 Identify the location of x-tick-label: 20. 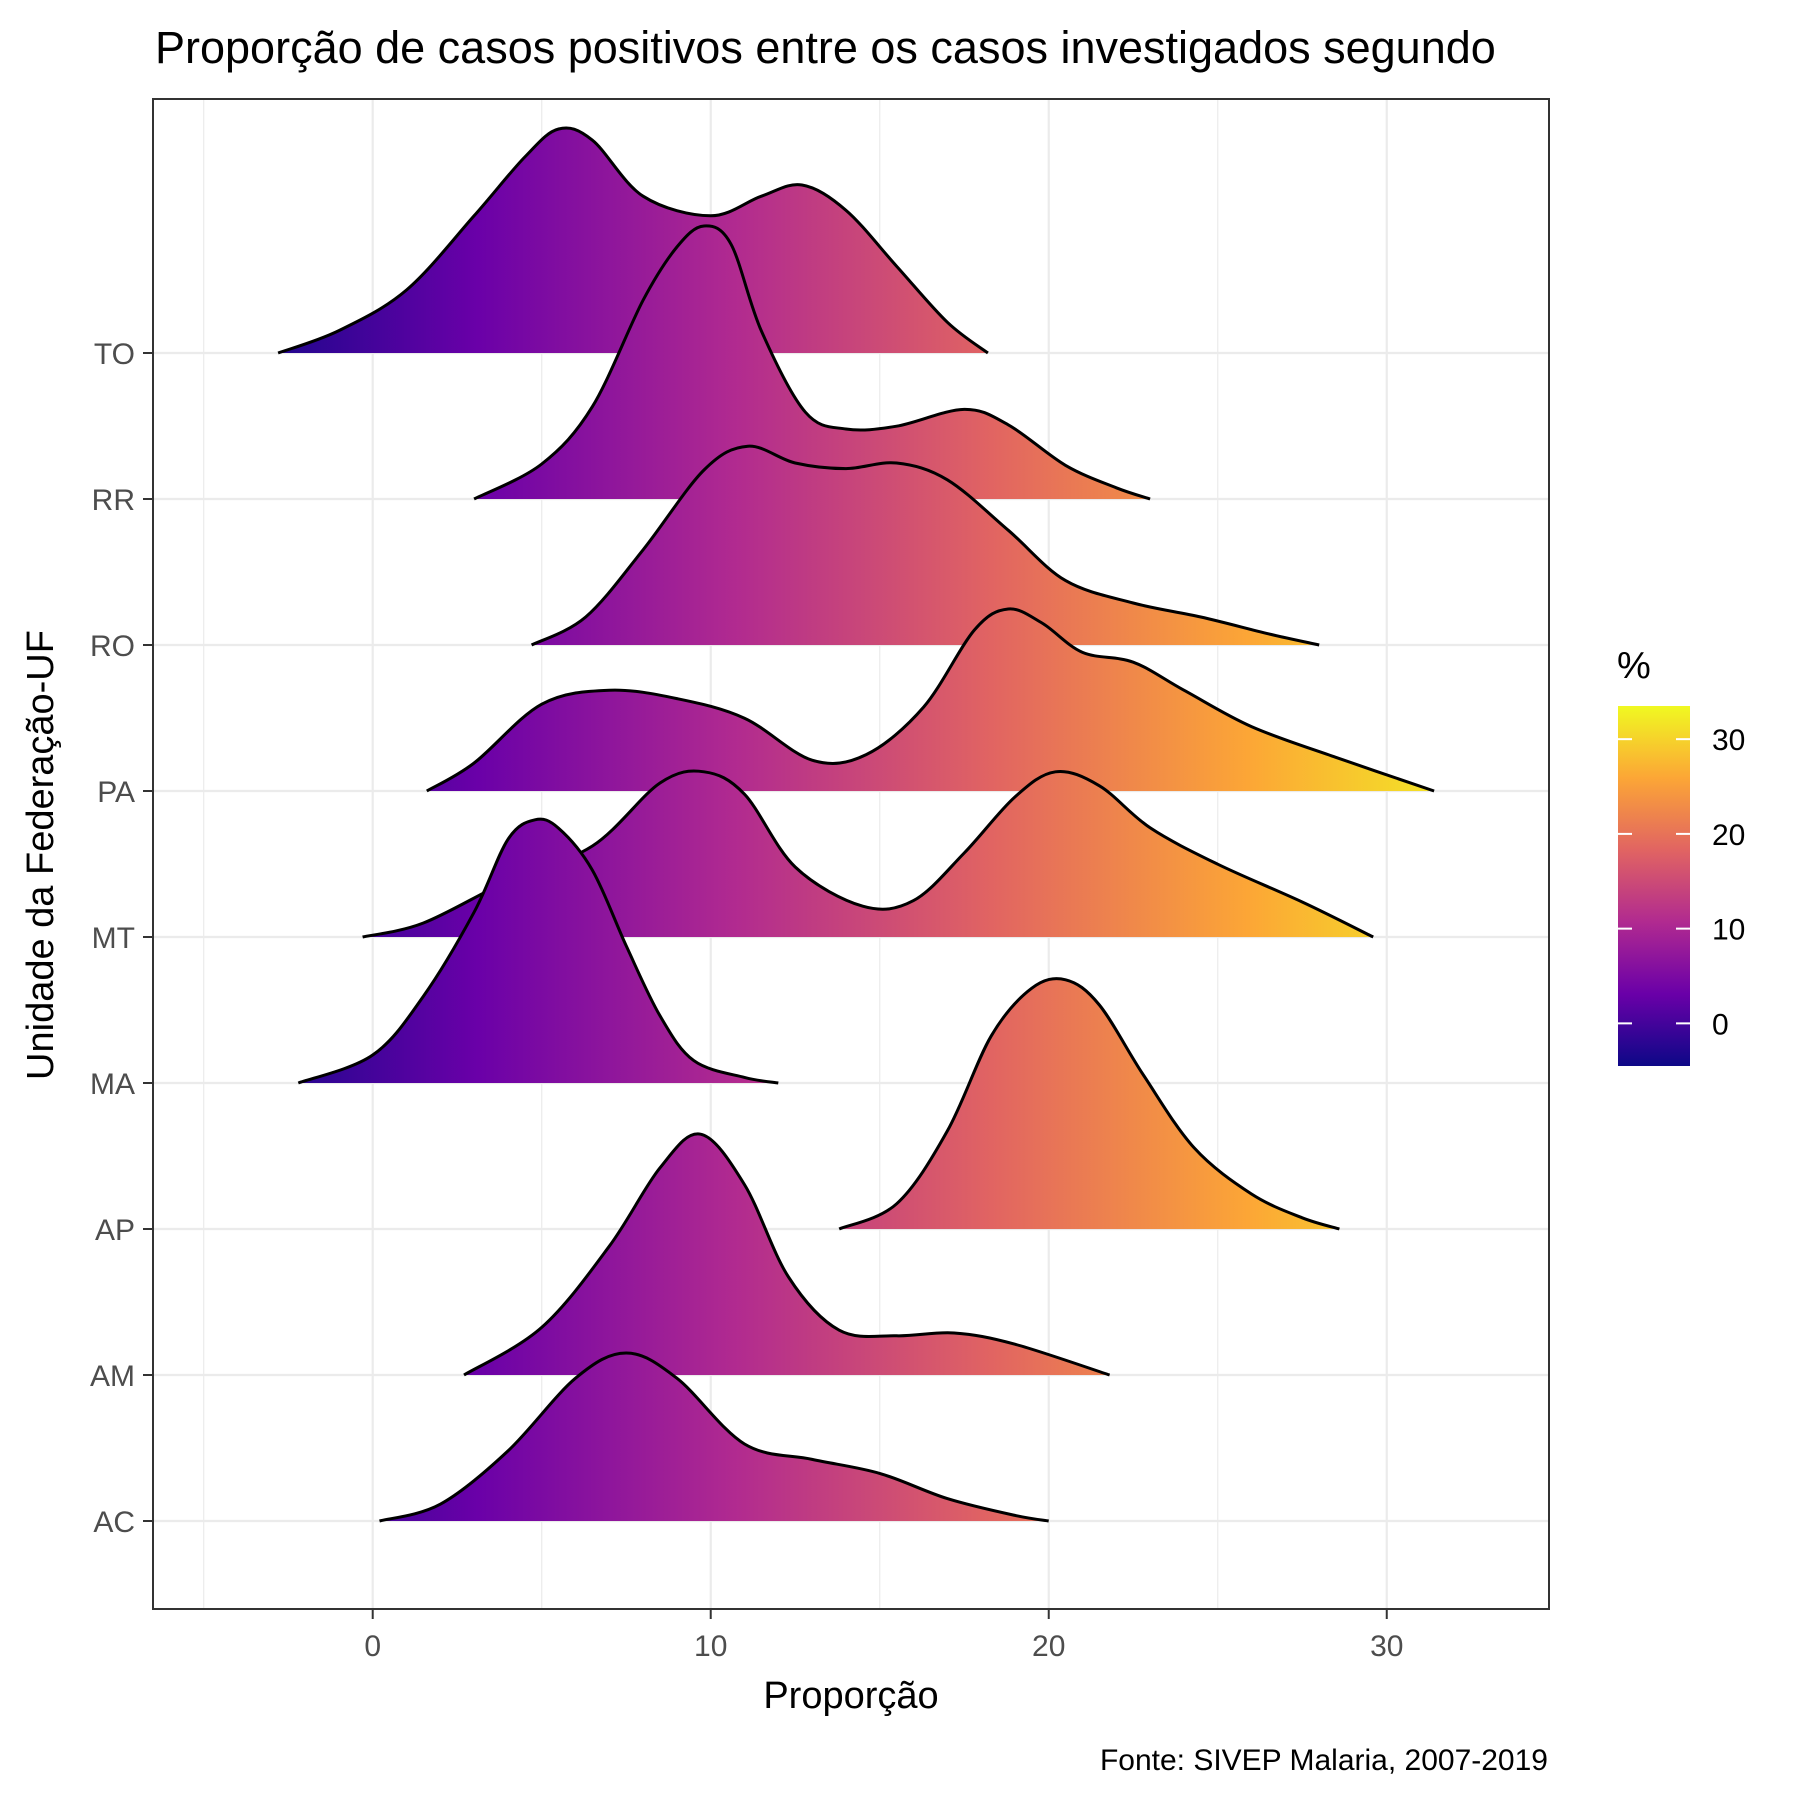
(1048, 1646).